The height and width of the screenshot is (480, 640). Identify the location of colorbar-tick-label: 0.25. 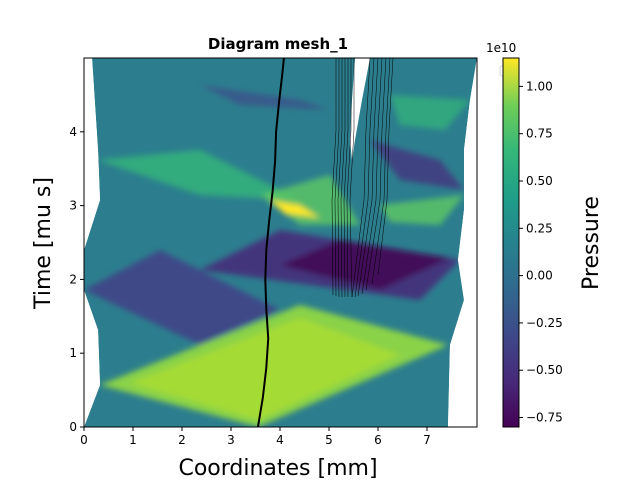
(539, 228).